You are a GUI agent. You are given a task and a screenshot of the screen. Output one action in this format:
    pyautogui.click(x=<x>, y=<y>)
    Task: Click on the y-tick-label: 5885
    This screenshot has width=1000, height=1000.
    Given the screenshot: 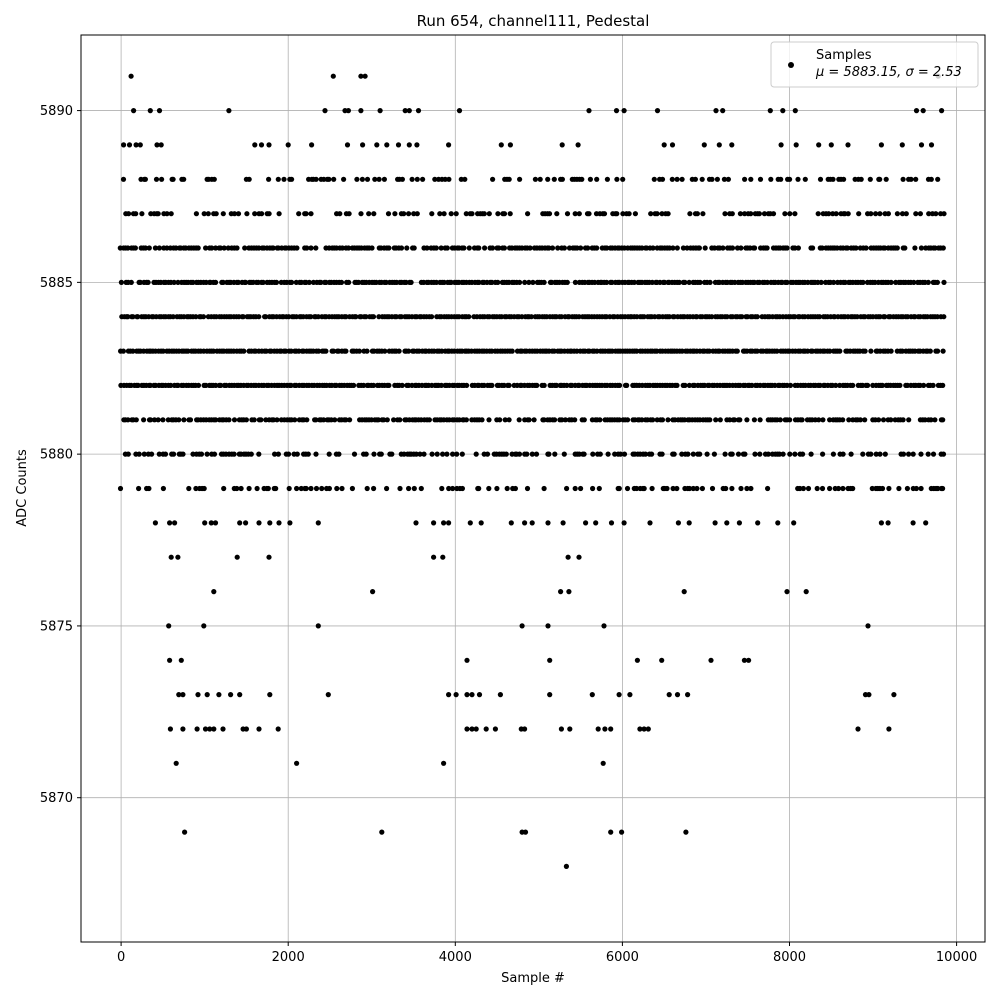 What is the action you would take?
    pyautogui.click(x=56, y=283)
    